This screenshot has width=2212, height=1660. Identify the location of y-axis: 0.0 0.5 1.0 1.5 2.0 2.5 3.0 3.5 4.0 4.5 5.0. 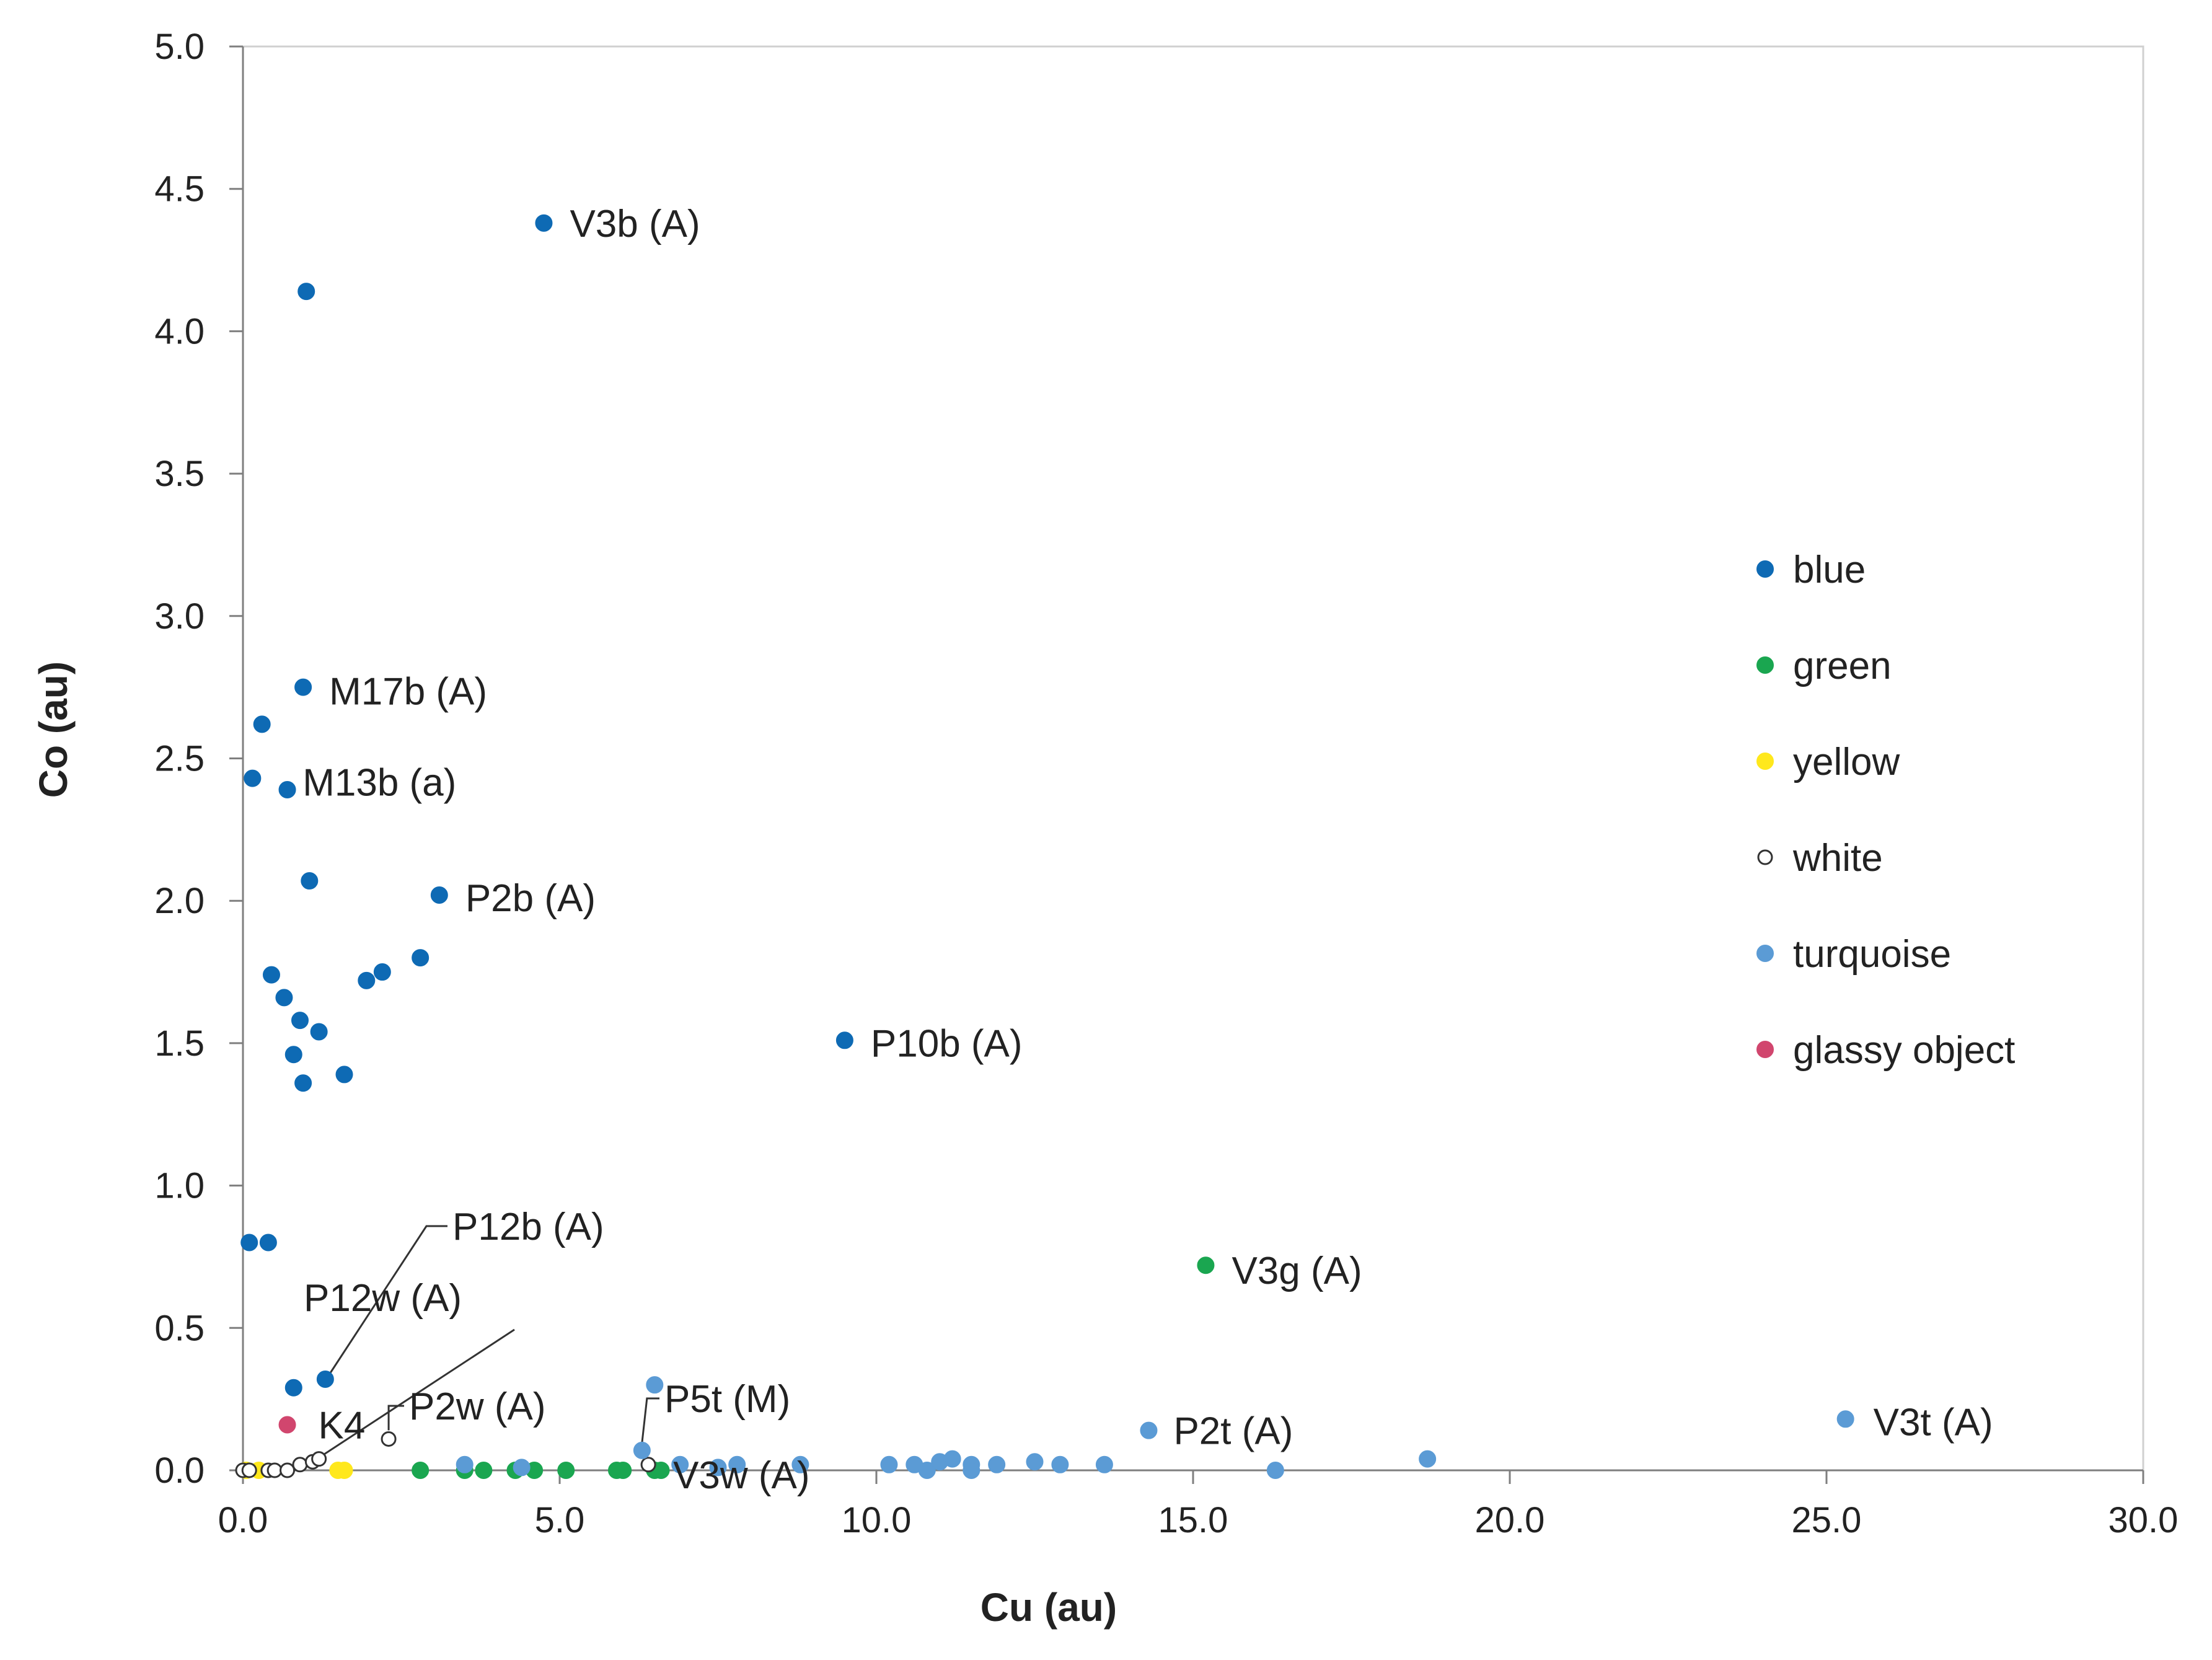
(199, 759).